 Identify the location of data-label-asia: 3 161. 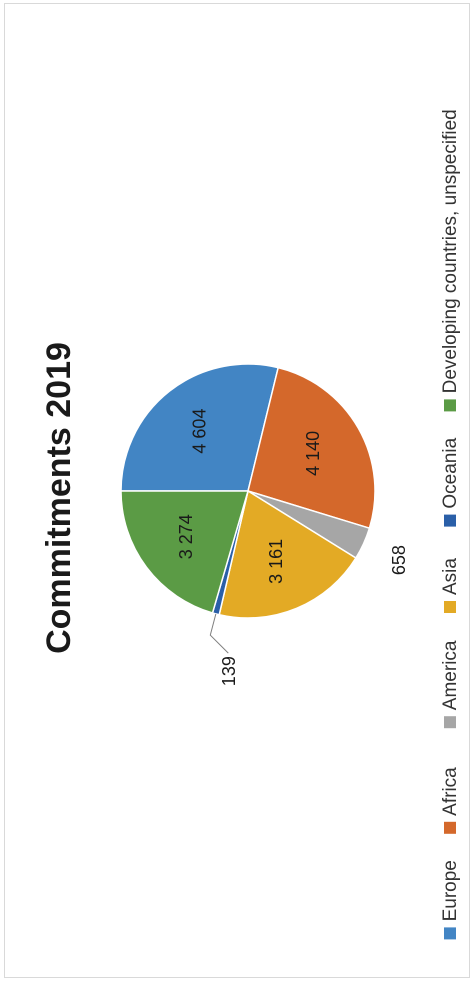
(276, 561).